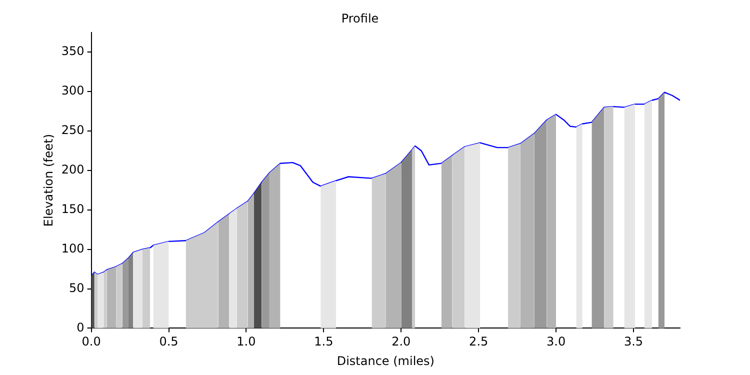  I want to click on y-tick-label: 200, so click(72, 169).